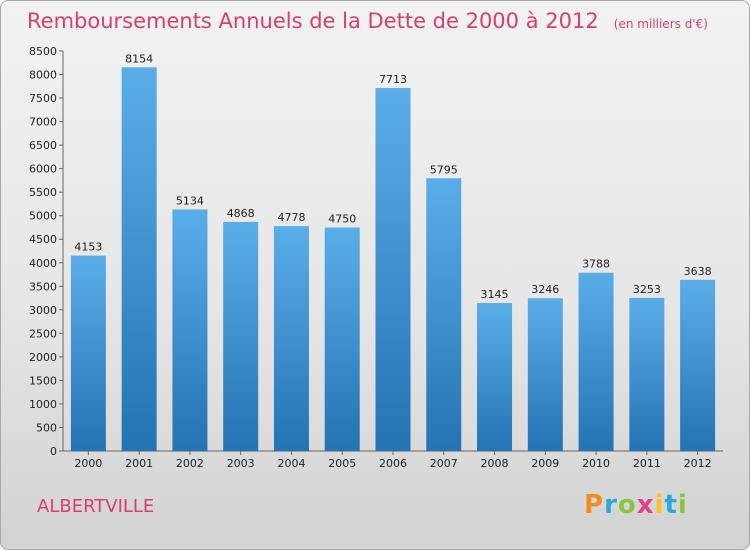 The image size is (750, 550). I want to click on x-tick-label: 2010, so click(596, 463).